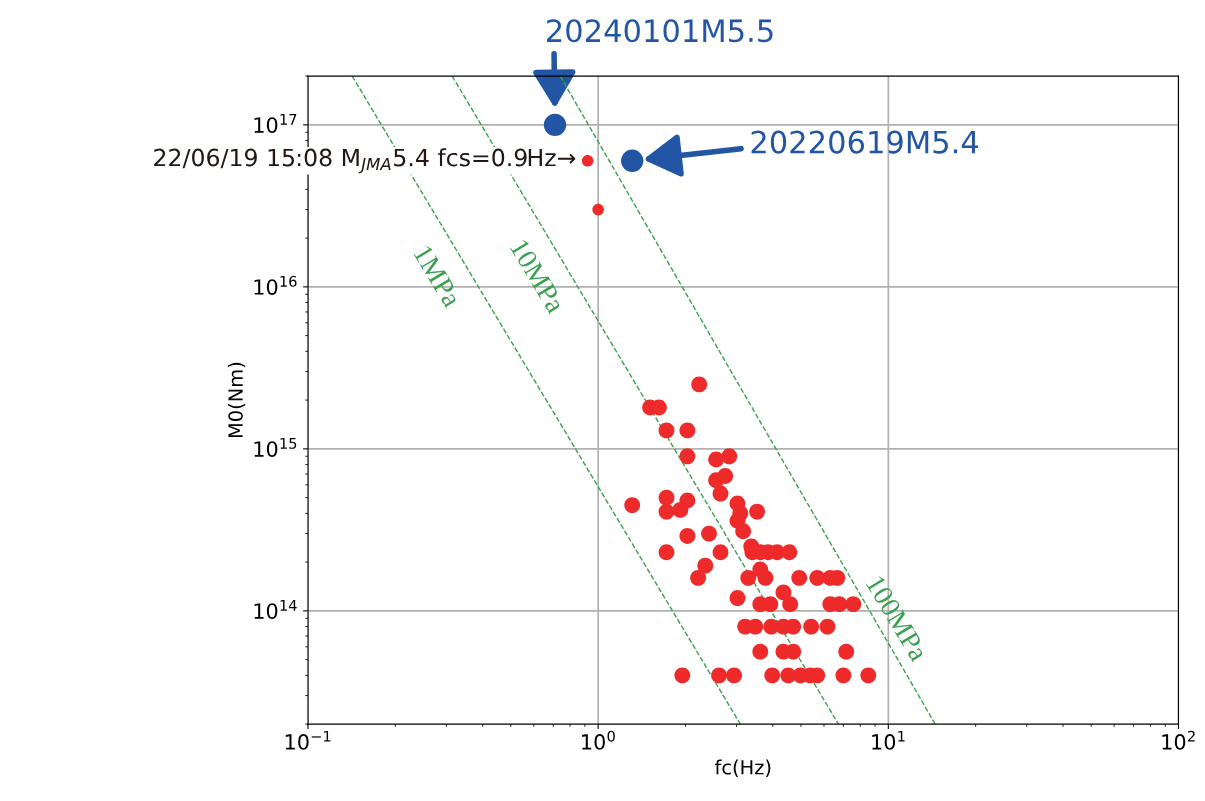 The image size is (1205, 801). Describe the element at coordinates (275, 609) in the screenshot. I see `y-tick-label: 10$^{14}$` at that location.